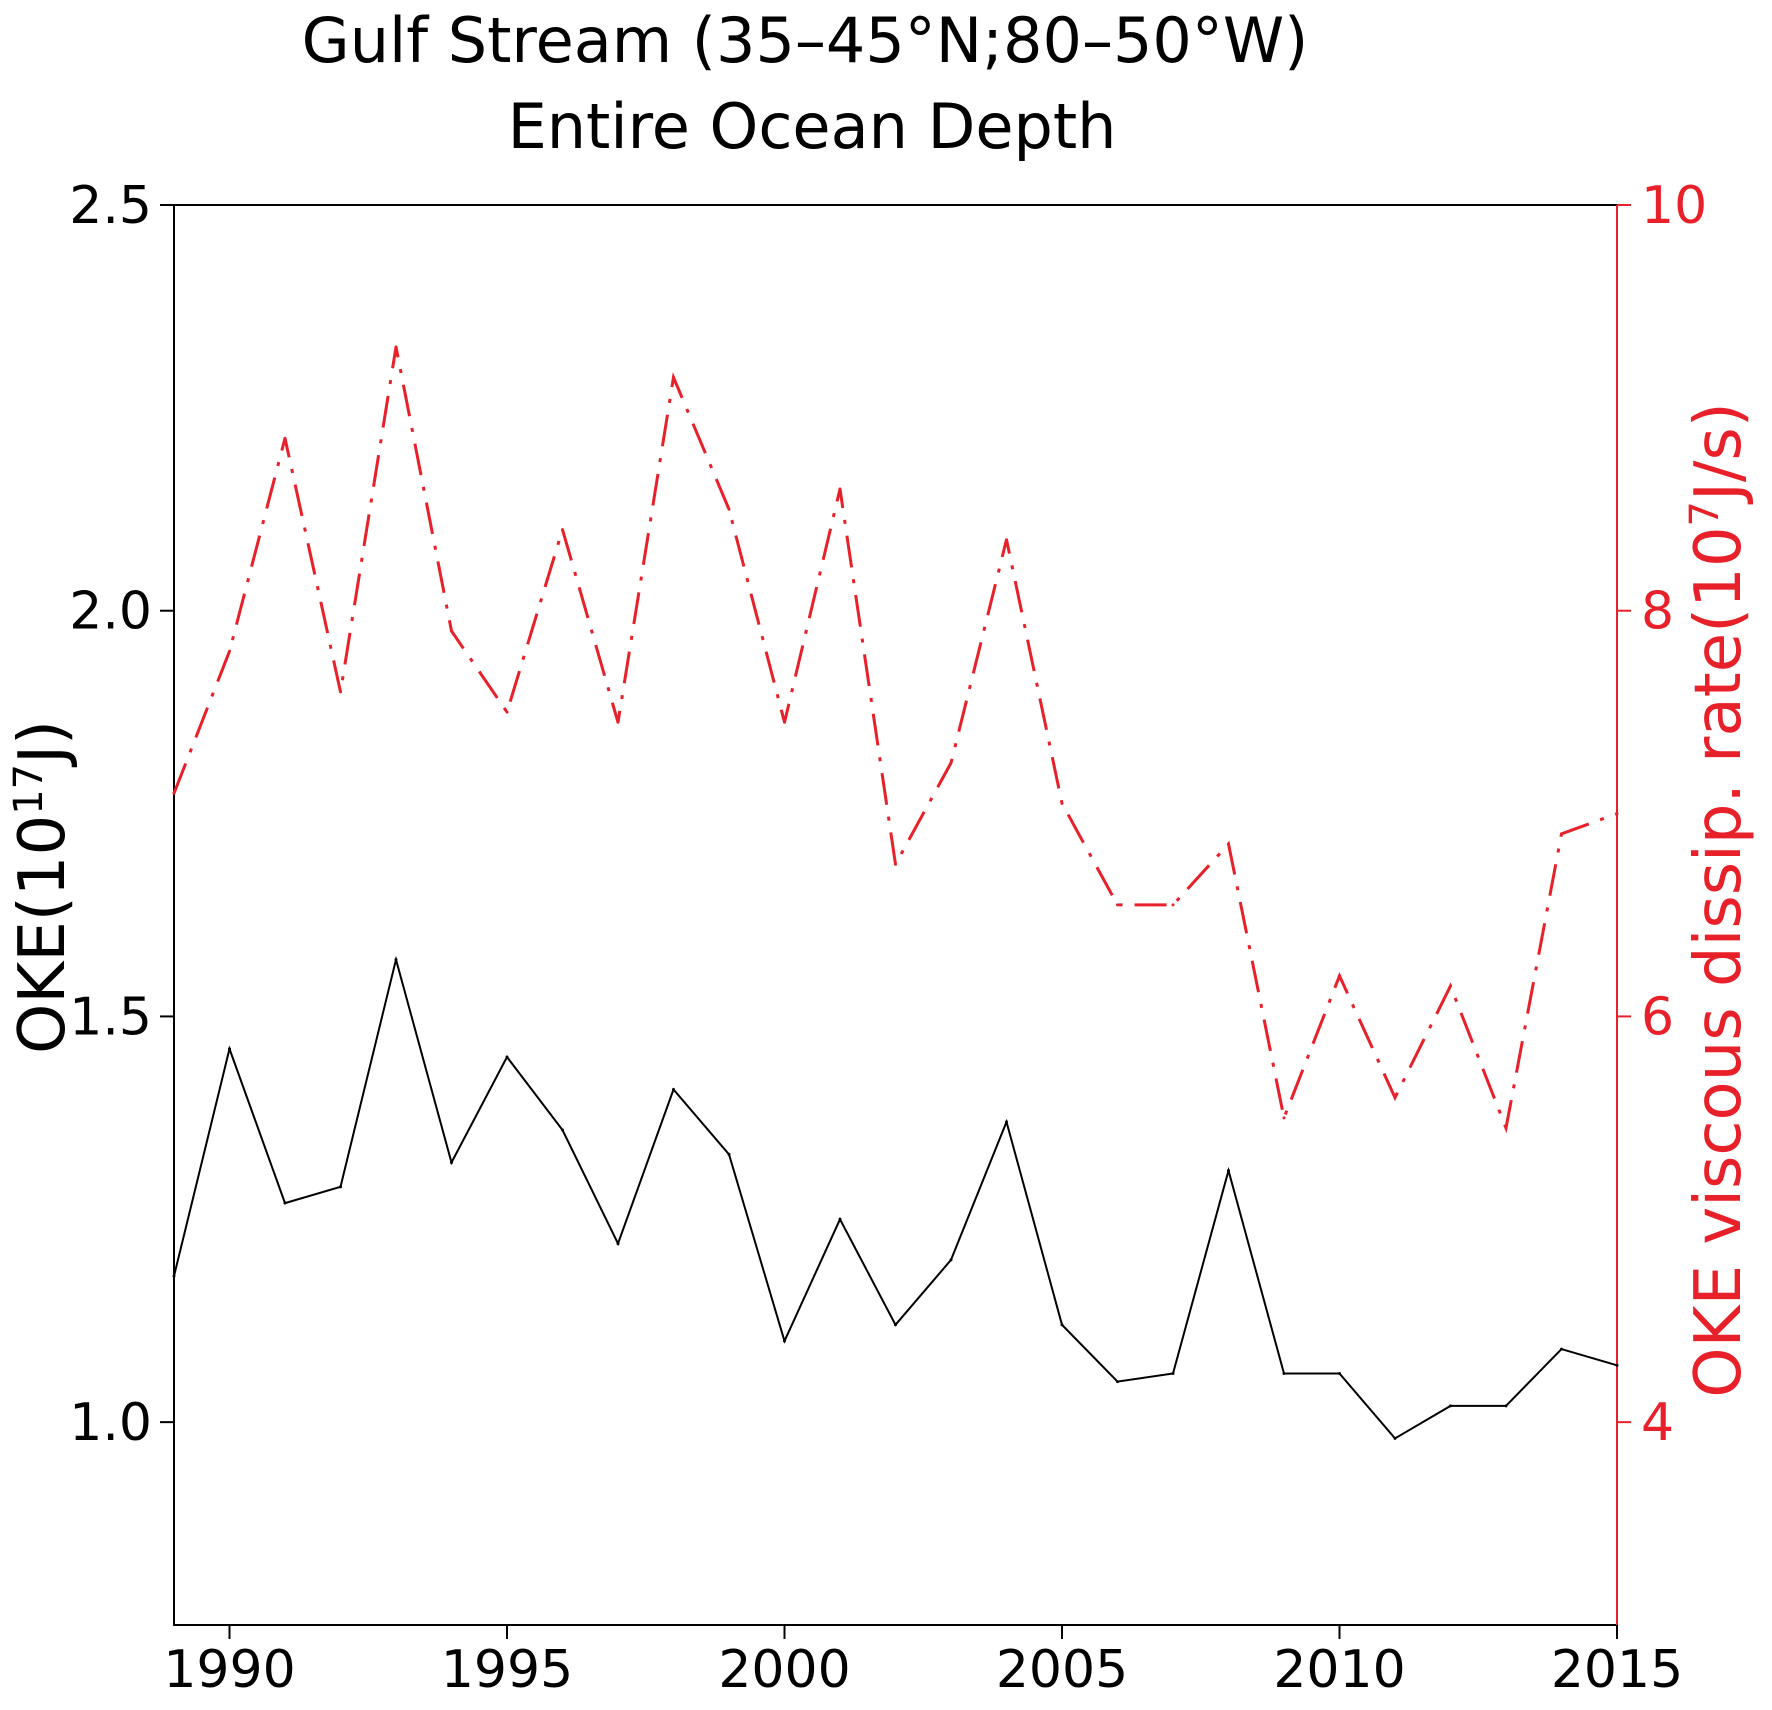 The width and height of the screenshot is (1772, 1710). Describe the element at coordinates (1062, 1670) in the screenshot. I see `x-tick-label: 2005` at that location.